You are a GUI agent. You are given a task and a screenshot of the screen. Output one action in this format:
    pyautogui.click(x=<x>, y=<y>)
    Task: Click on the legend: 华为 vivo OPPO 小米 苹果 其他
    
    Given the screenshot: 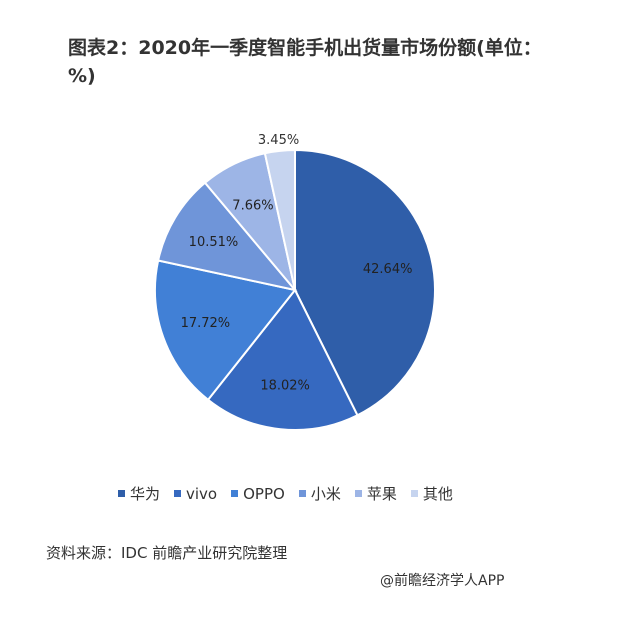 What is the action you would take?
    pyautogui.click(x=285, y=493)
    